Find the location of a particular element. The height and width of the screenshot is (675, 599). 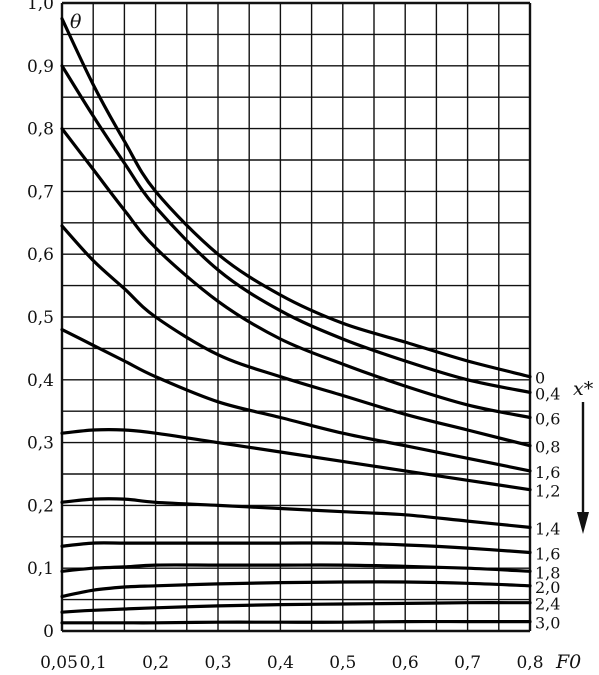

y-tick-label: 0,9 is located at coordinates (40, 67).